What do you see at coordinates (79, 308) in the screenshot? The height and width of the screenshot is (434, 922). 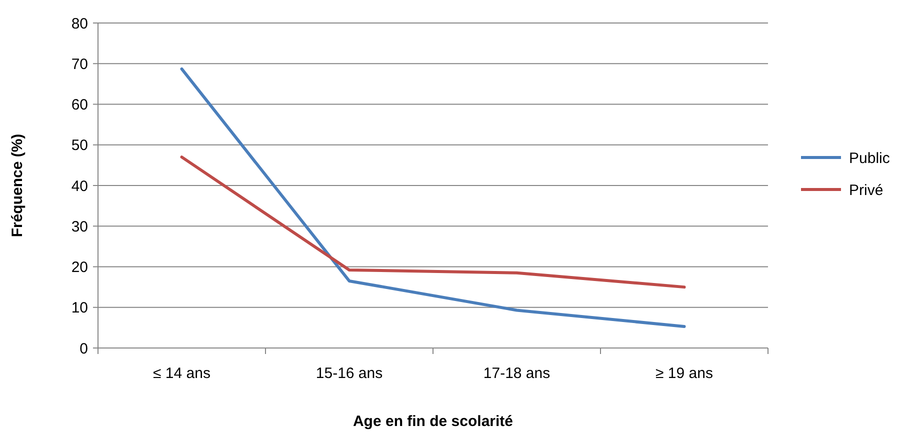 I see `y-tick-label: 10` at bounding box center [79, 308].